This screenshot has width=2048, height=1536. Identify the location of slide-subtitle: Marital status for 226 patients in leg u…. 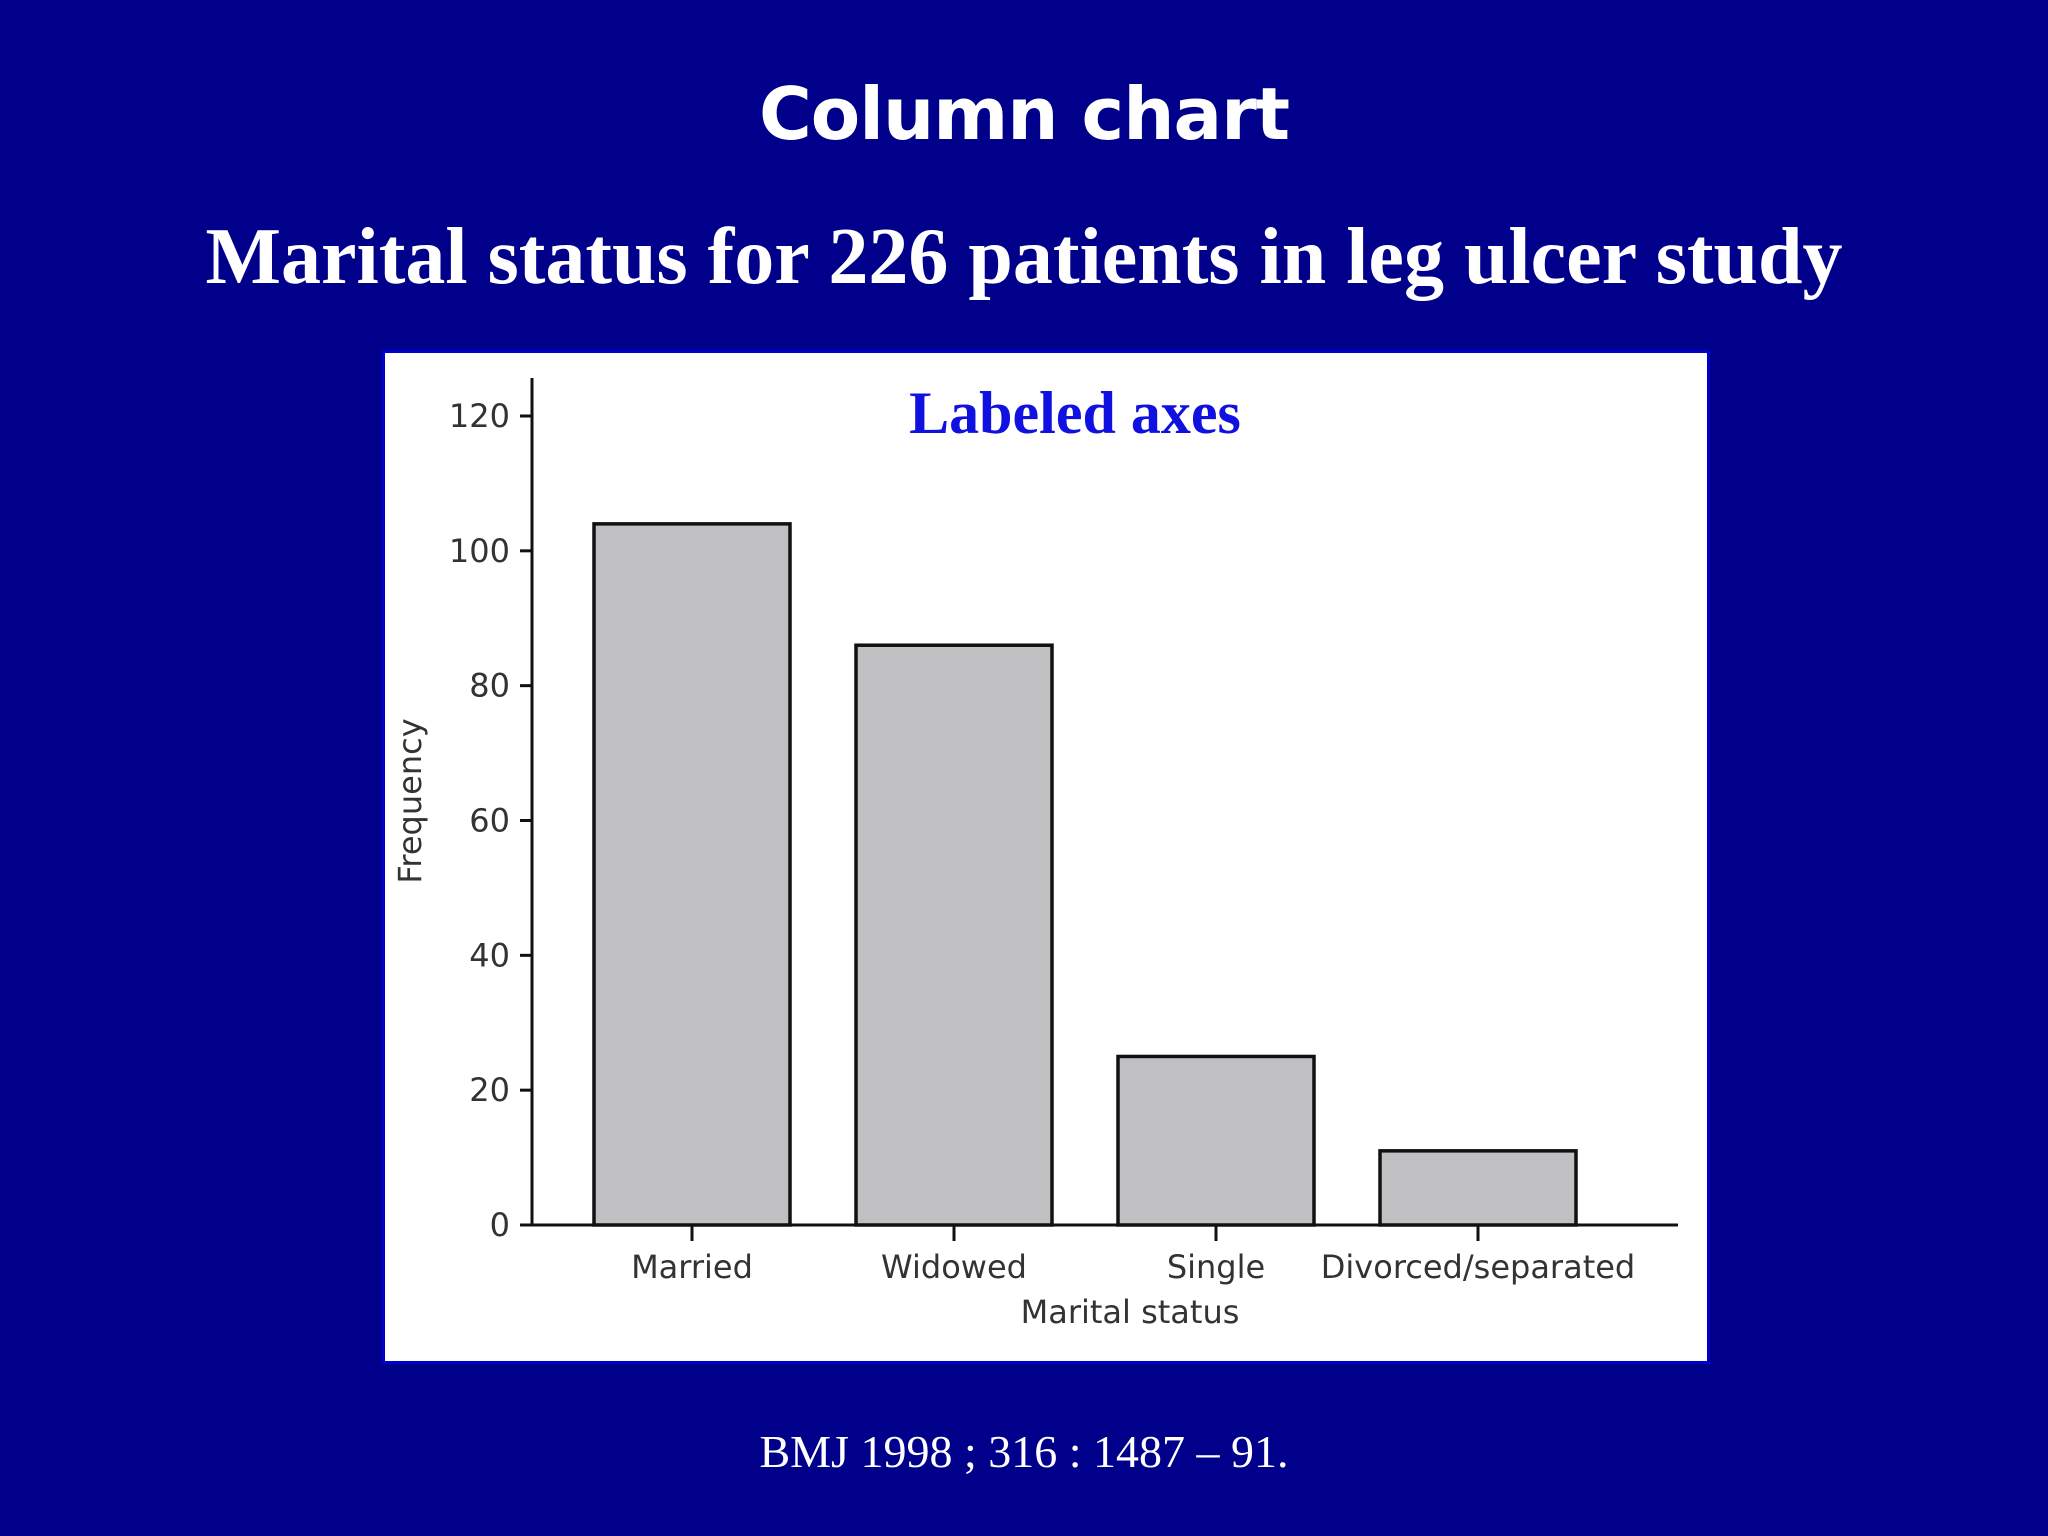
(1024, 257).